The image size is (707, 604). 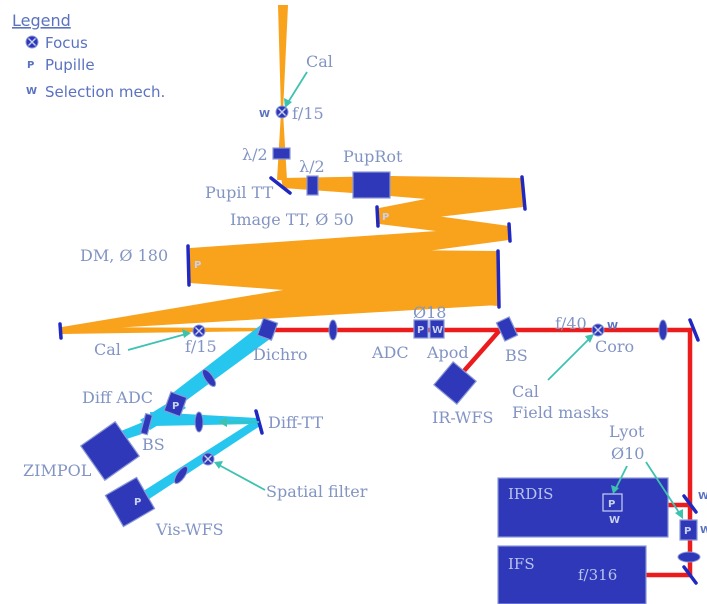 What do you see at coordinates (317, 491) in the screenshot?
I see `label-spatial-filter: Spatial filter` at bounding box center [317, 491].